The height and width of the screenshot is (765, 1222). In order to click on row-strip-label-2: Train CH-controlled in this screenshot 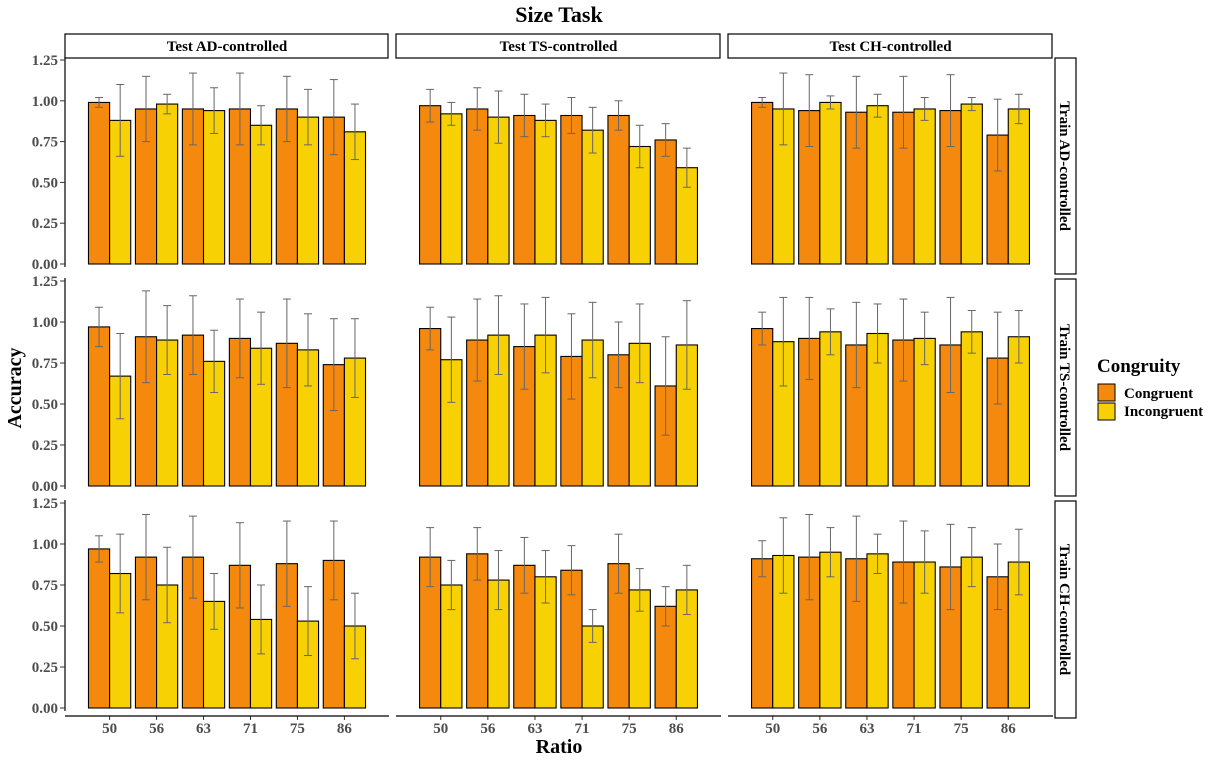, I will do `click(1064, 610)`.